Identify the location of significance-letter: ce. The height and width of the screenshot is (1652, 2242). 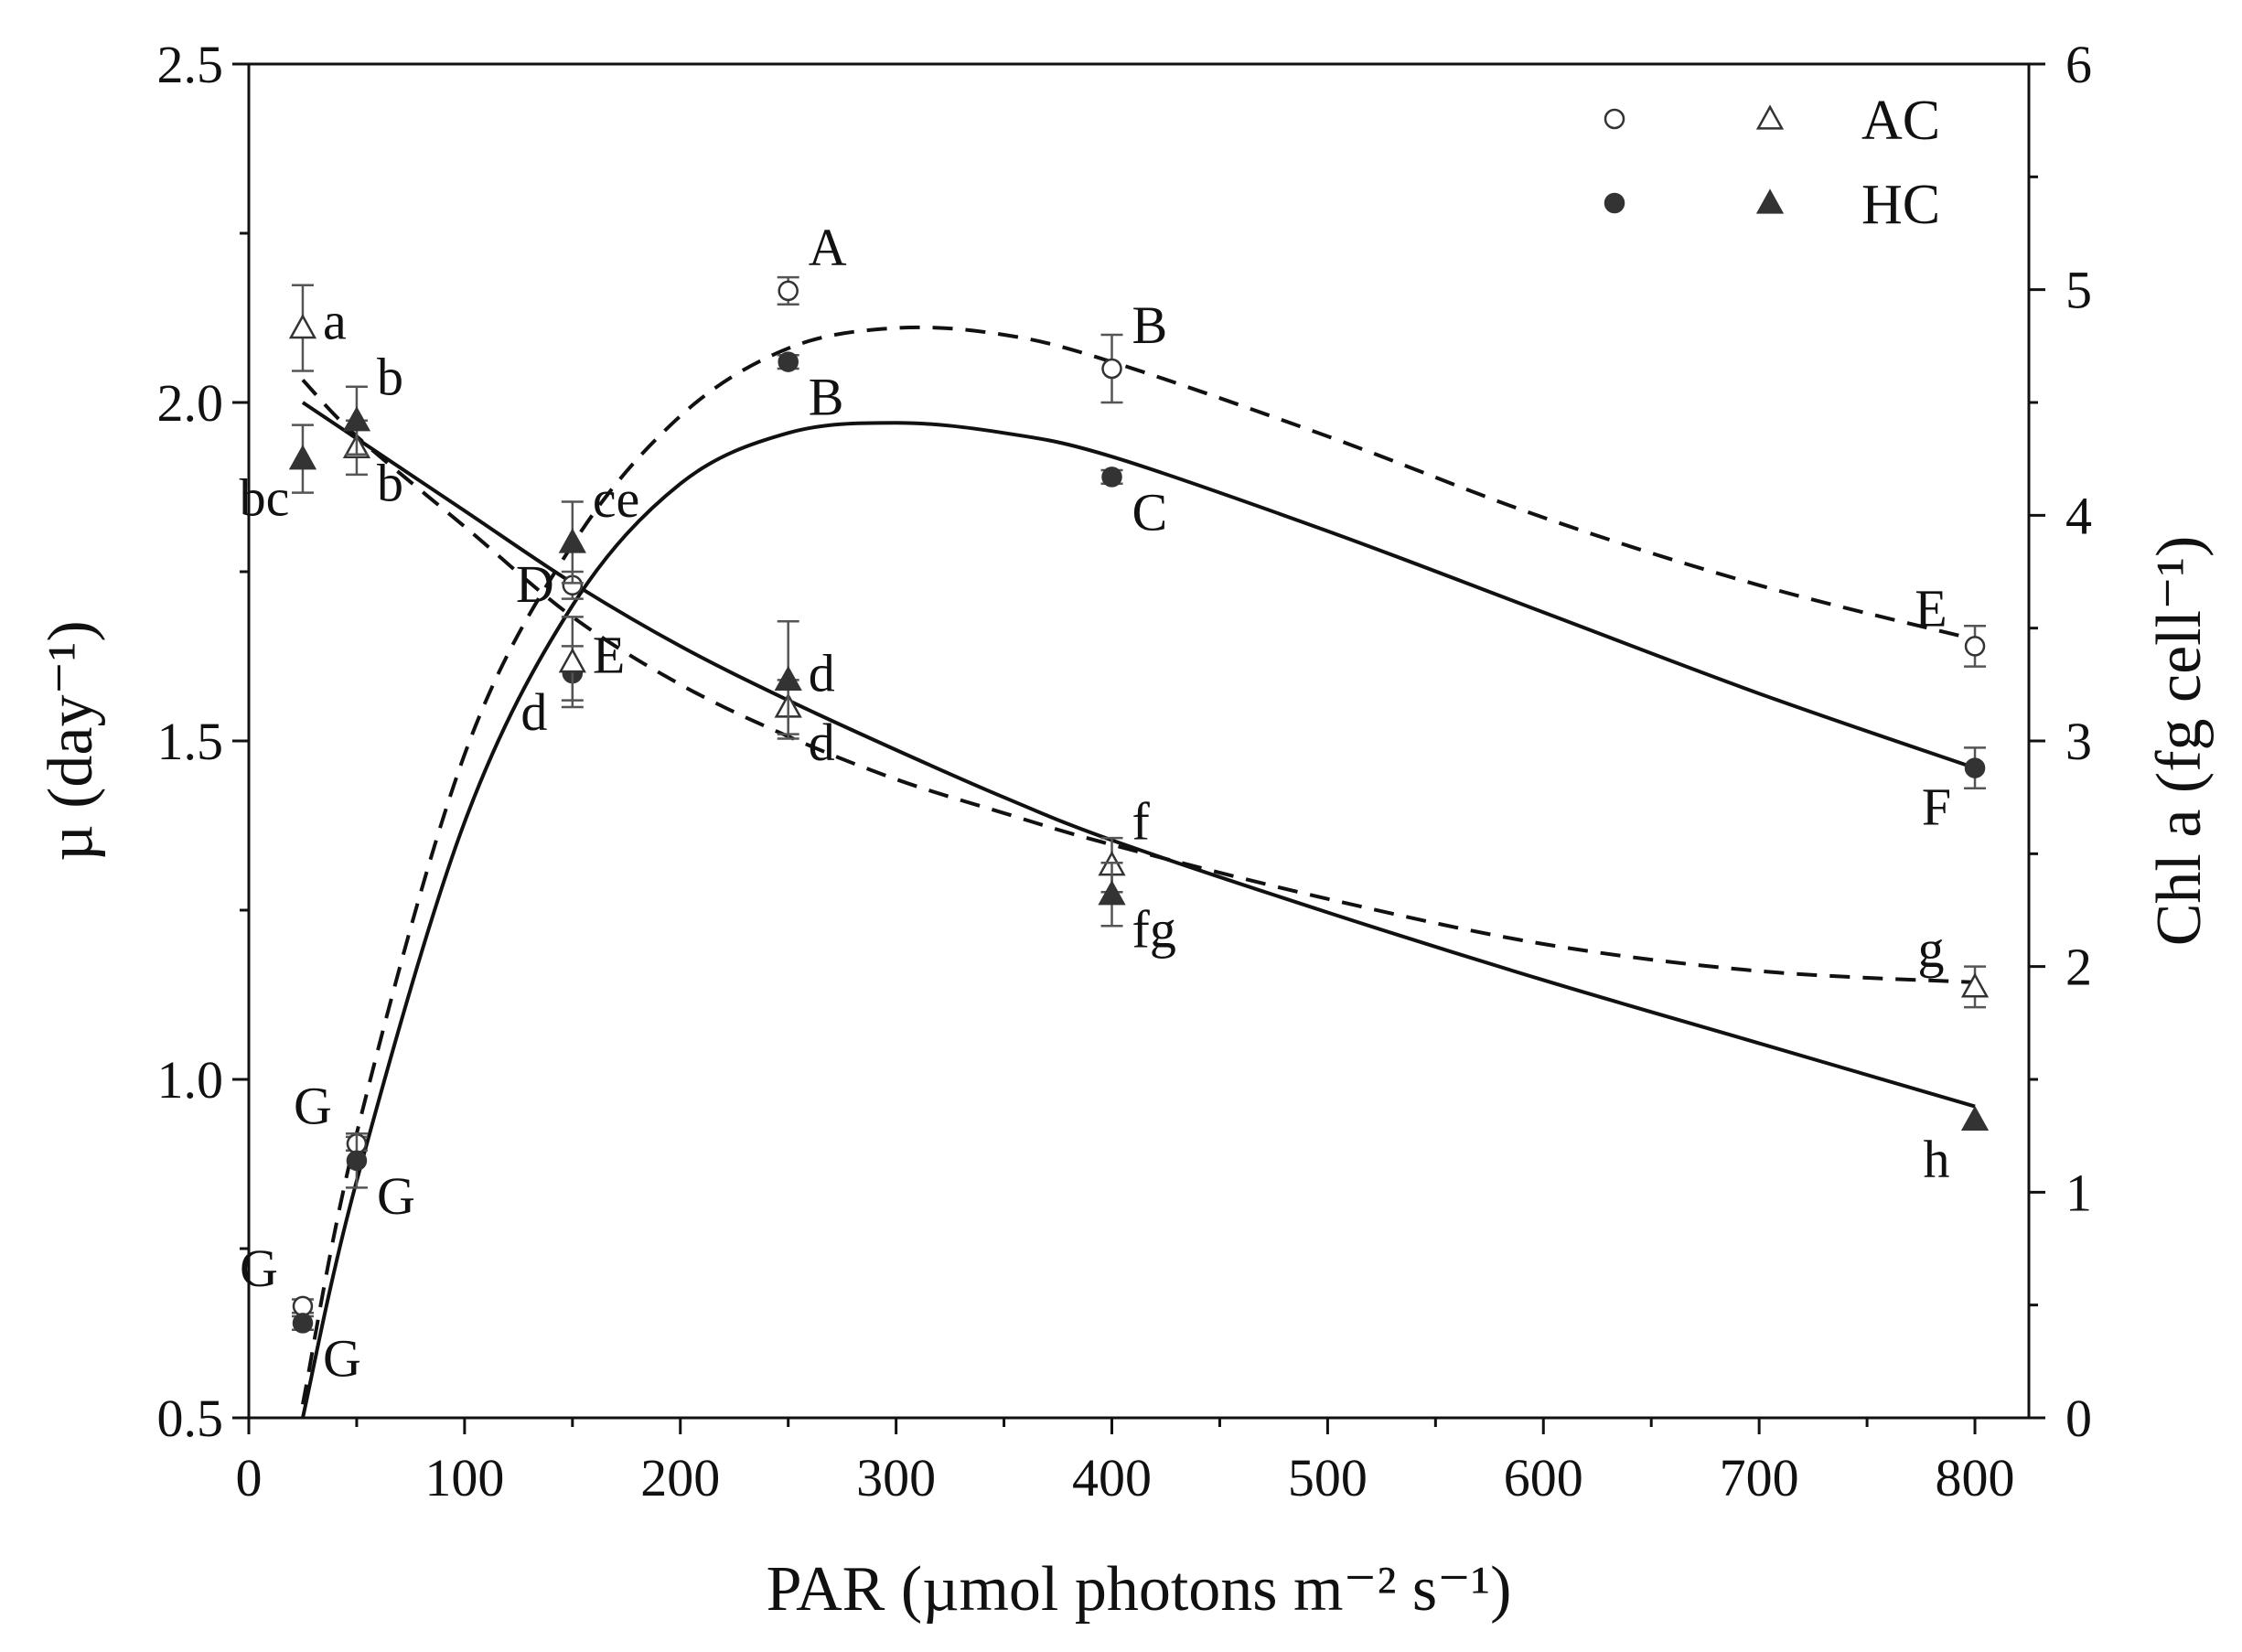
(616, 499).